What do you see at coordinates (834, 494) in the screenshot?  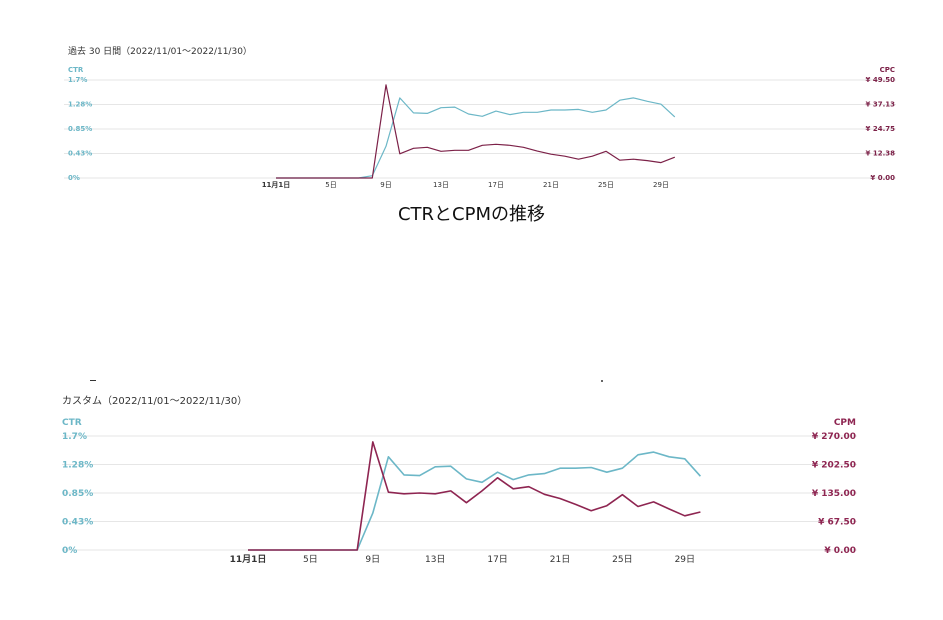 I see `right-axis-tick-label: ¥ 135.00` at bounding box center [834, 494].